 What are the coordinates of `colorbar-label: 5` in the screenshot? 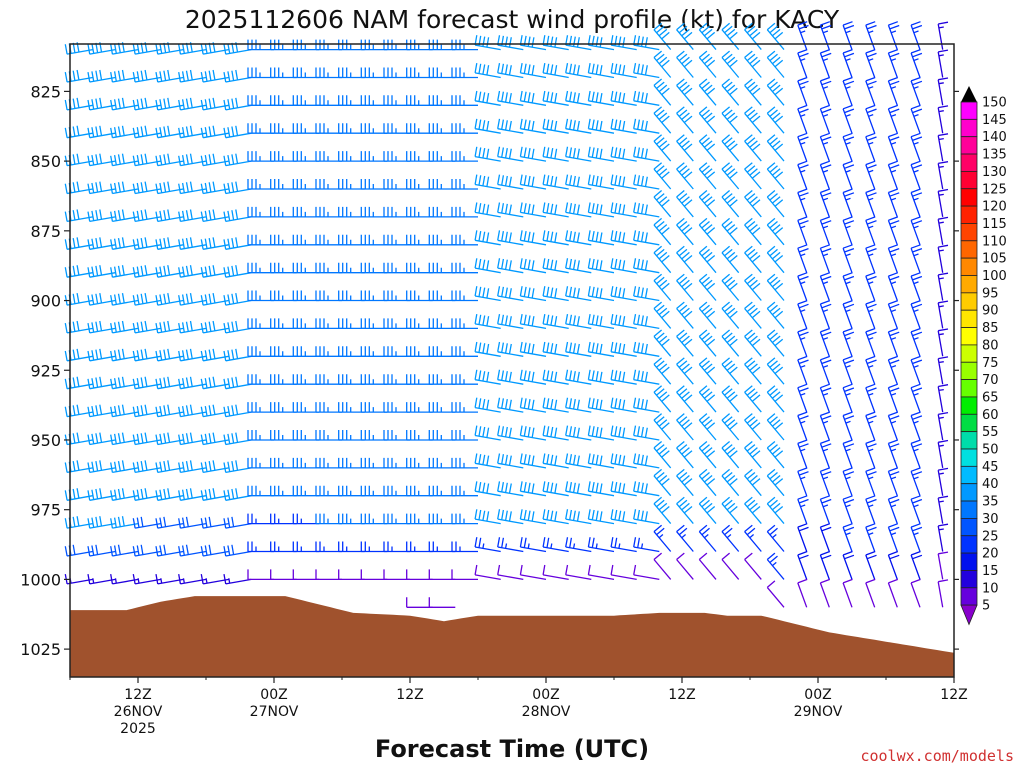 It's located at (986, 606).